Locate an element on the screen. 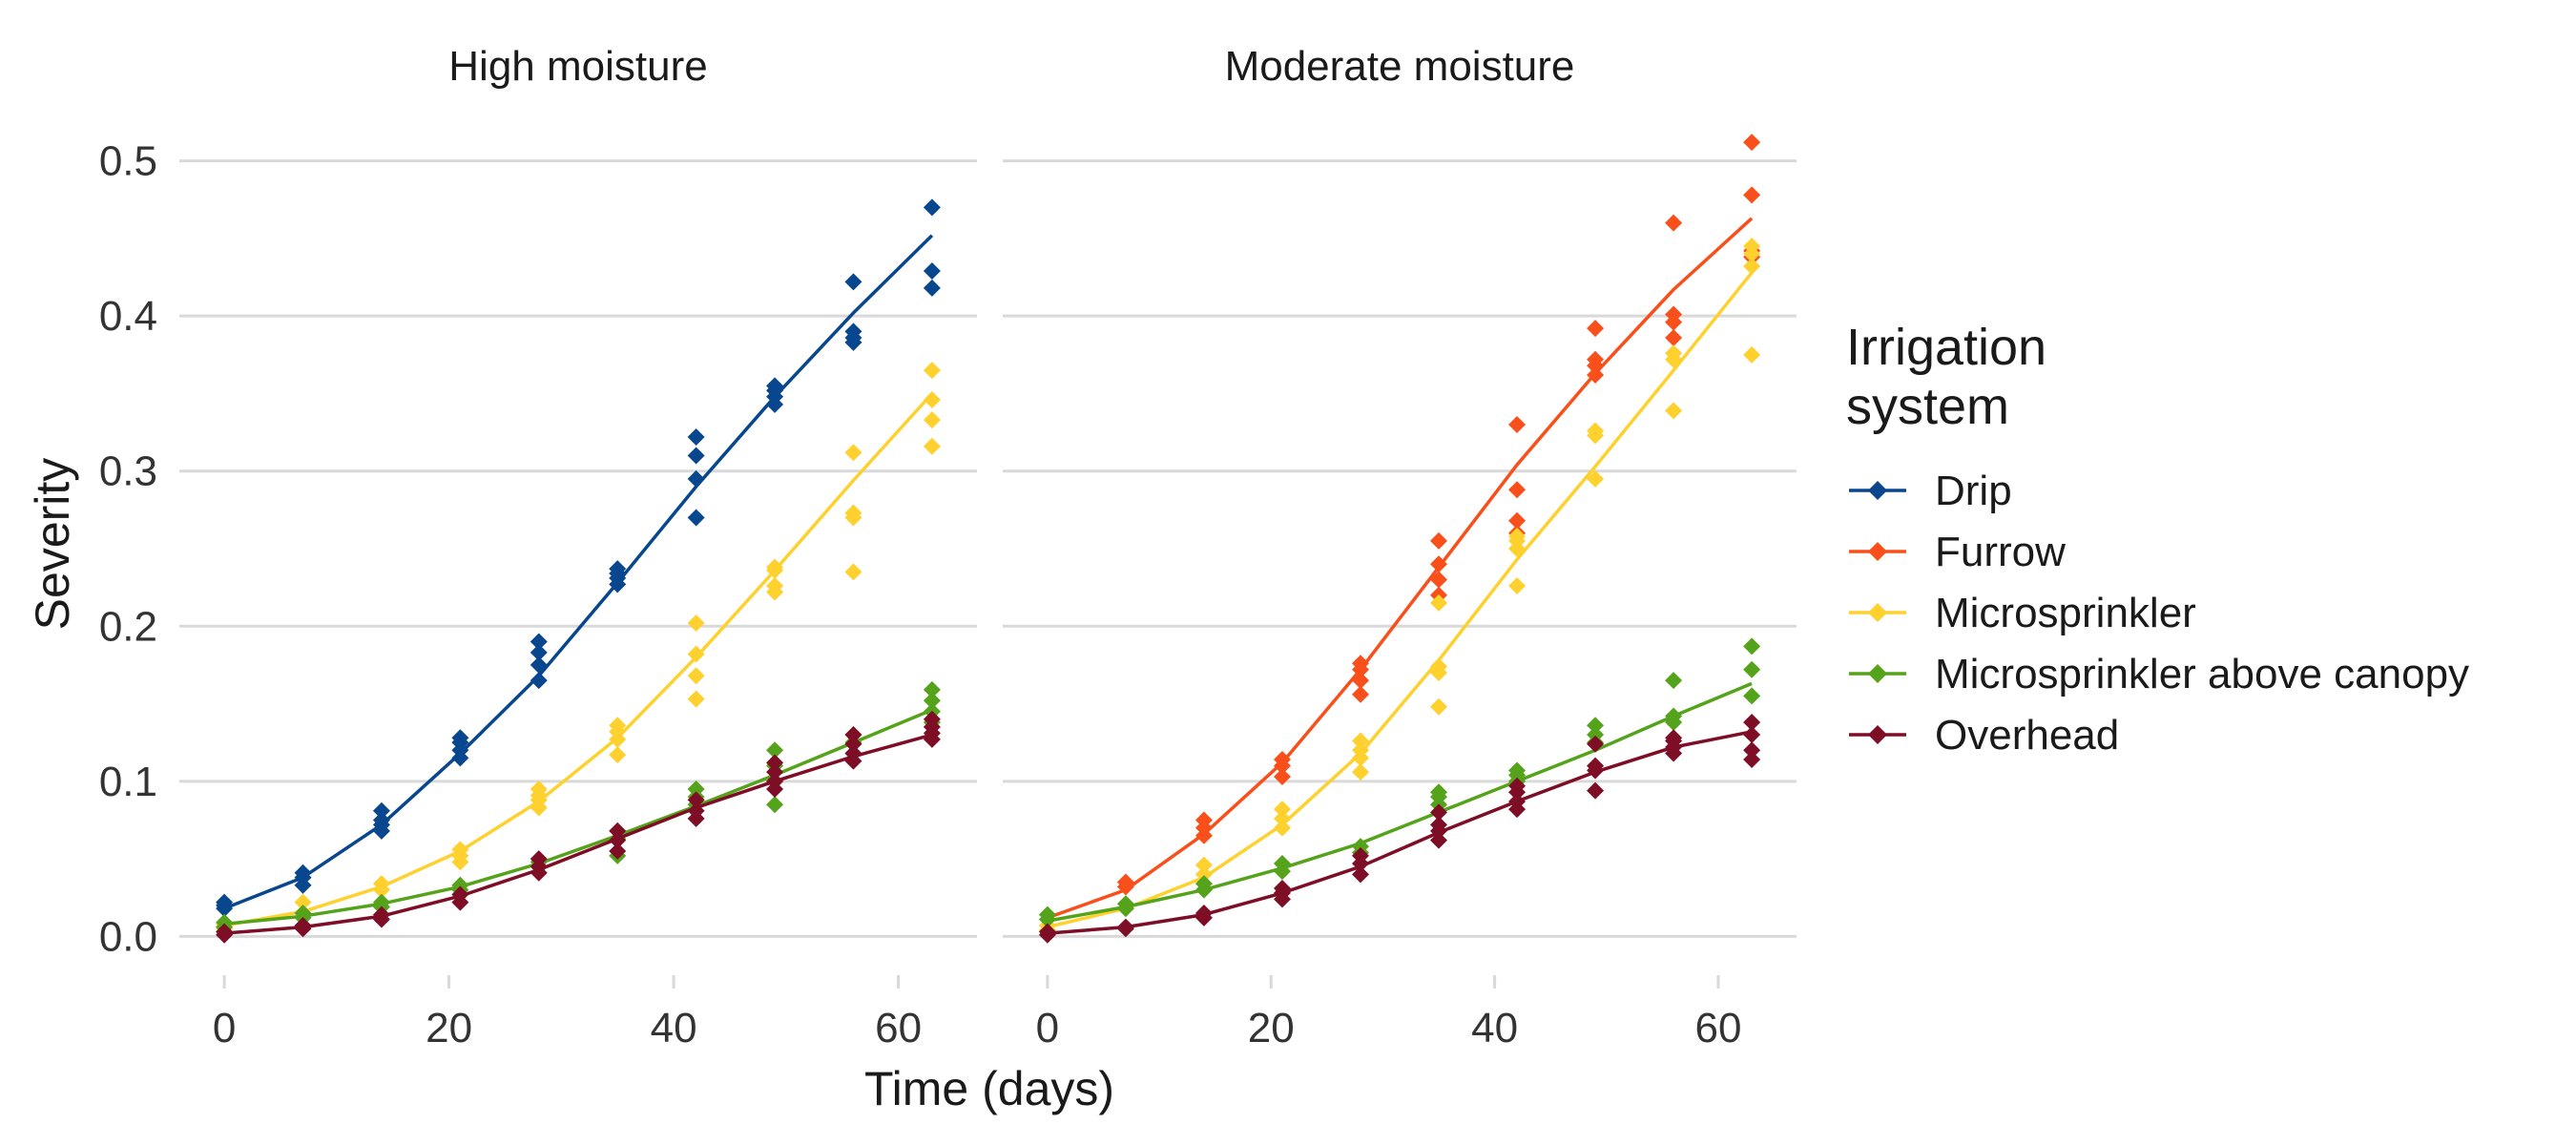 This screenshot has height=1145, width=2576. legend-item-overhead: Overhead is located at coordinates (1984, 735).